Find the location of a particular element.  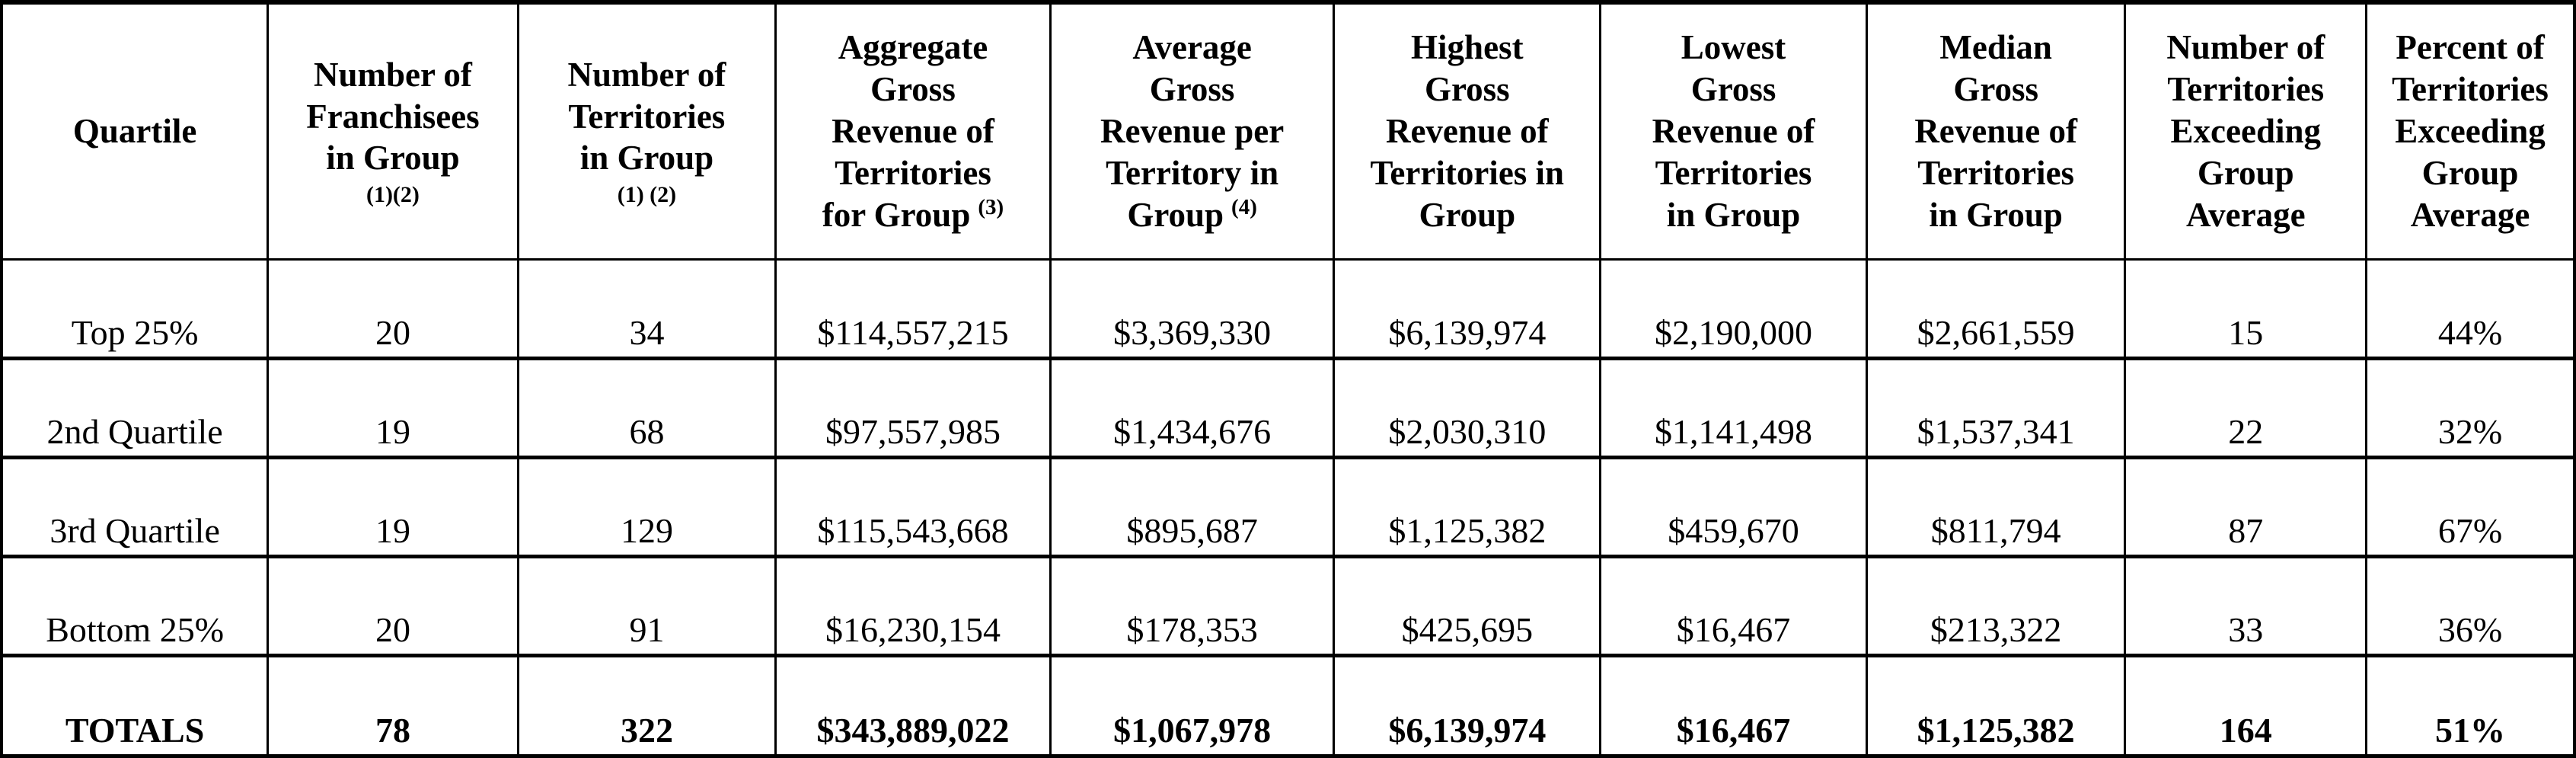

column-header-territories-in-group: Number of Territories in Group (1) (2) is located at coordinates (646, 131).